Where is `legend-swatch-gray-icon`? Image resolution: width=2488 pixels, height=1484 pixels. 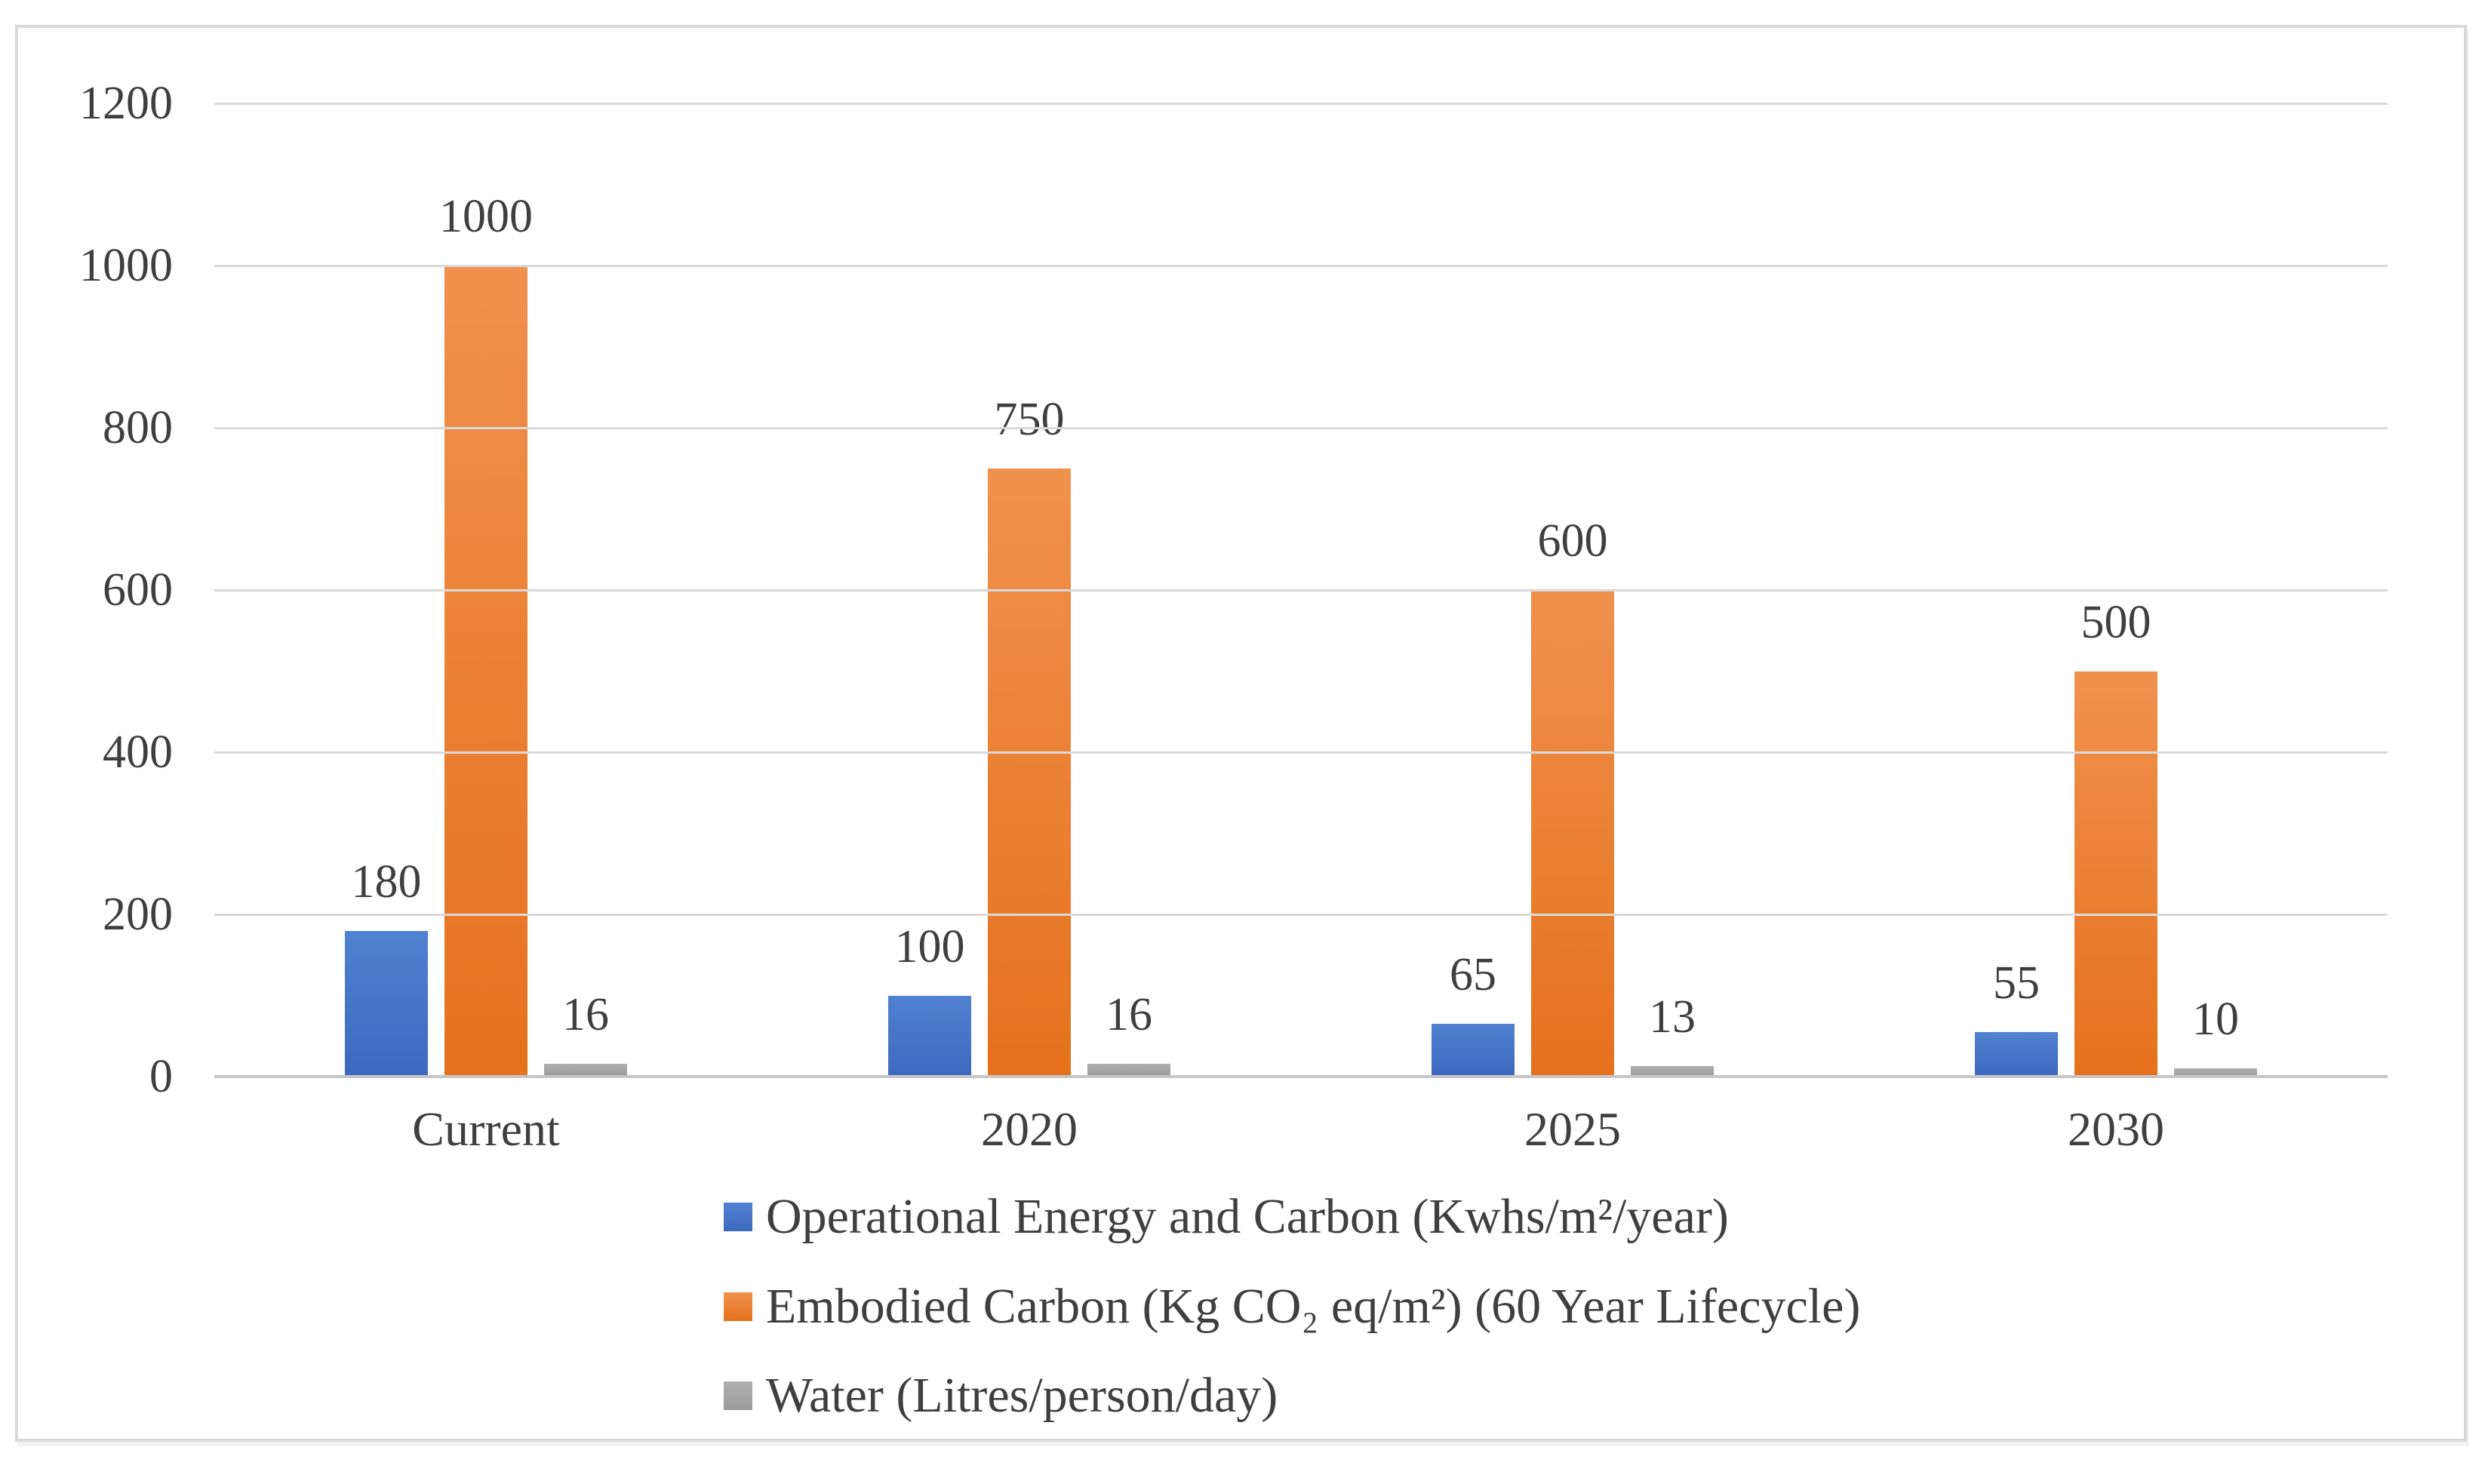 legend-swatch-gray-icon is located at coordinates (738, 1396).